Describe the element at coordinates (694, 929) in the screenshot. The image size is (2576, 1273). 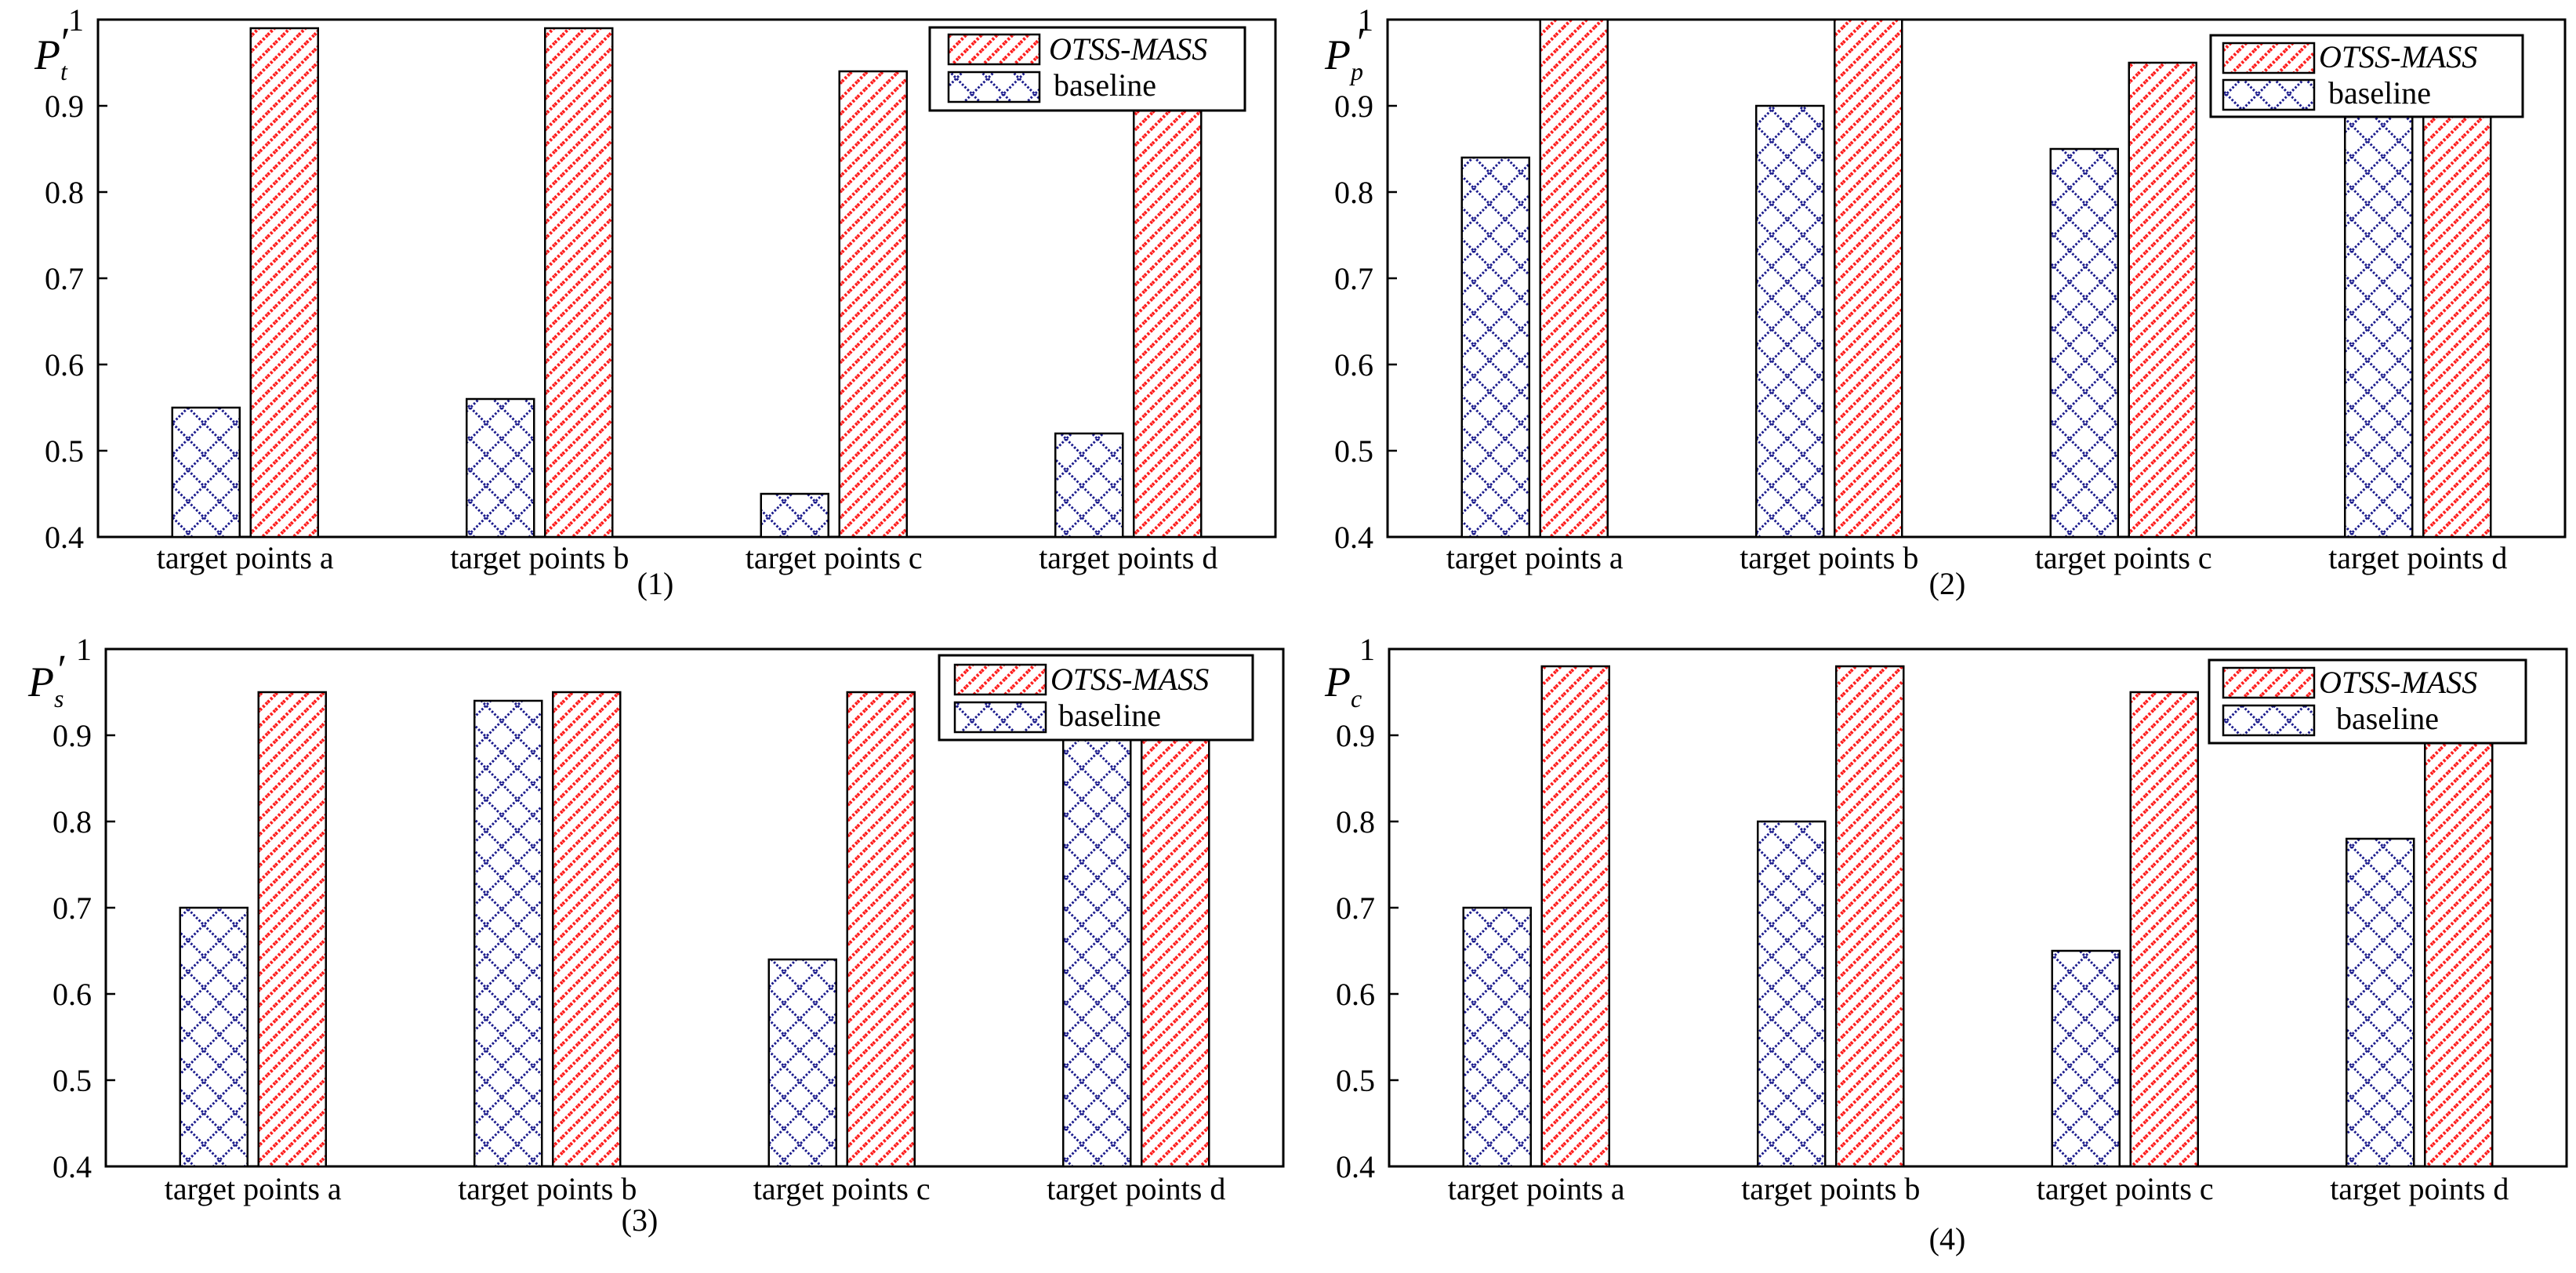
I see `bars` at that location.